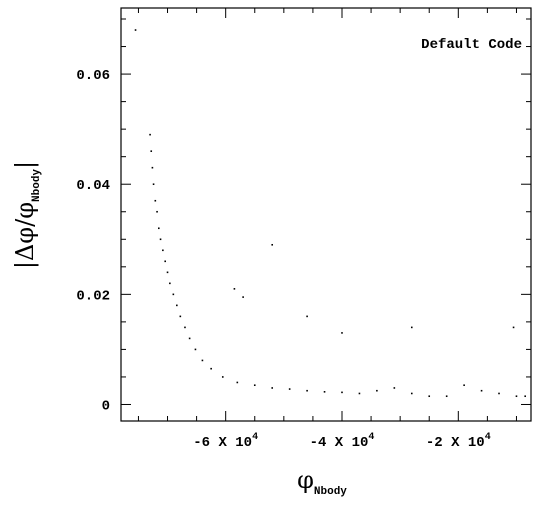 The height and width of the screenshot is (509, 545). What do you see at coordinates (106, 406) in the screenshot?
I see `y-tick-label: 0` at bounding box center [106, 406].